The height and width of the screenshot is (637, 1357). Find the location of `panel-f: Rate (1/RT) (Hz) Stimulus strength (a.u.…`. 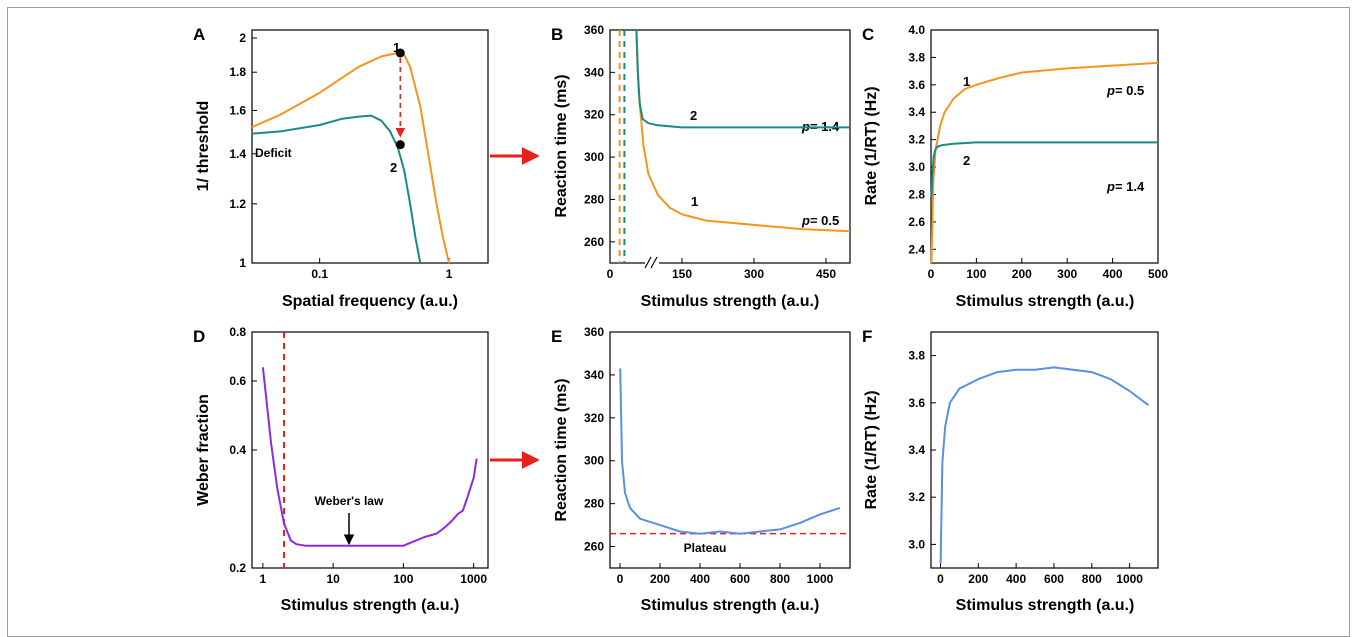

panel-f: Rate (1/RT) (Hz) Stimulus strength (a.u.… is located at coordinates (1011, 472).